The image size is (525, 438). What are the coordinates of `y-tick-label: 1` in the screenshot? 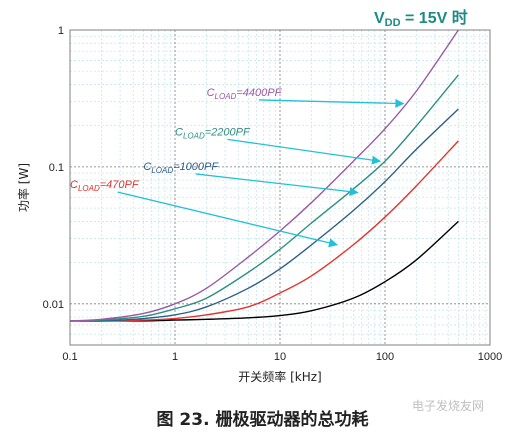 It's located at (61, 31).